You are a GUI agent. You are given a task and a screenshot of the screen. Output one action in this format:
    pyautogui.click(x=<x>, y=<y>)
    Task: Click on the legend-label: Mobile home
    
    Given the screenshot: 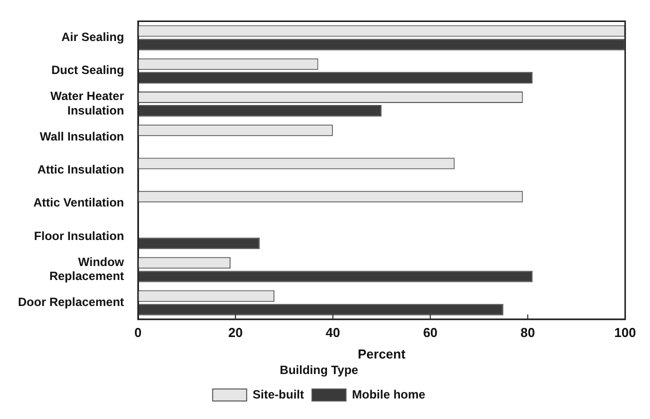 What is the action you would take?
    pyautogui.click(x=389, y=394)
    